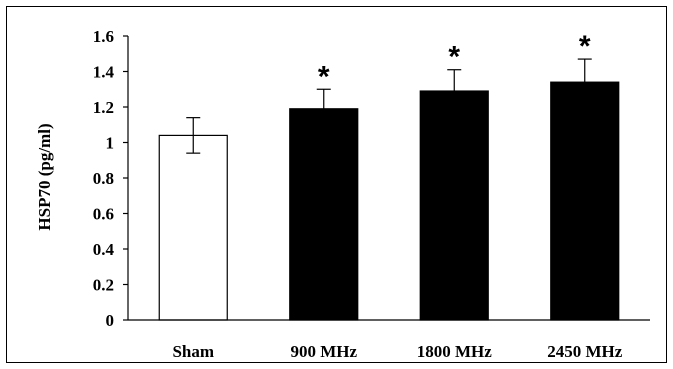  I want to click on x-category-label: Sham, so click(193, 351).